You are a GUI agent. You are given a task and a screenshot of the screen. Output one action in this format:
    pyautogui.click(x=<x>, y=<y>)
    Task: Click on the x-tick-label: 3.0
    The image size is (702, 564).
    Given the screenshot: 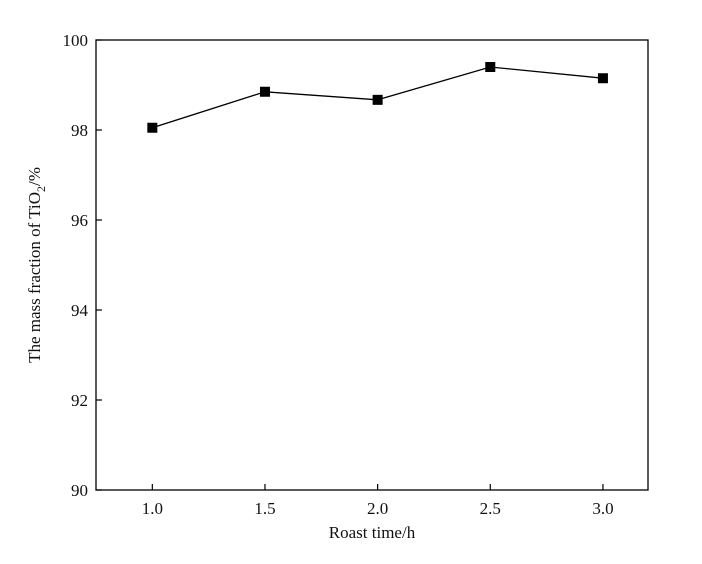 What is the action you would take?
    pyautogui.click(x=602, y=508)
    